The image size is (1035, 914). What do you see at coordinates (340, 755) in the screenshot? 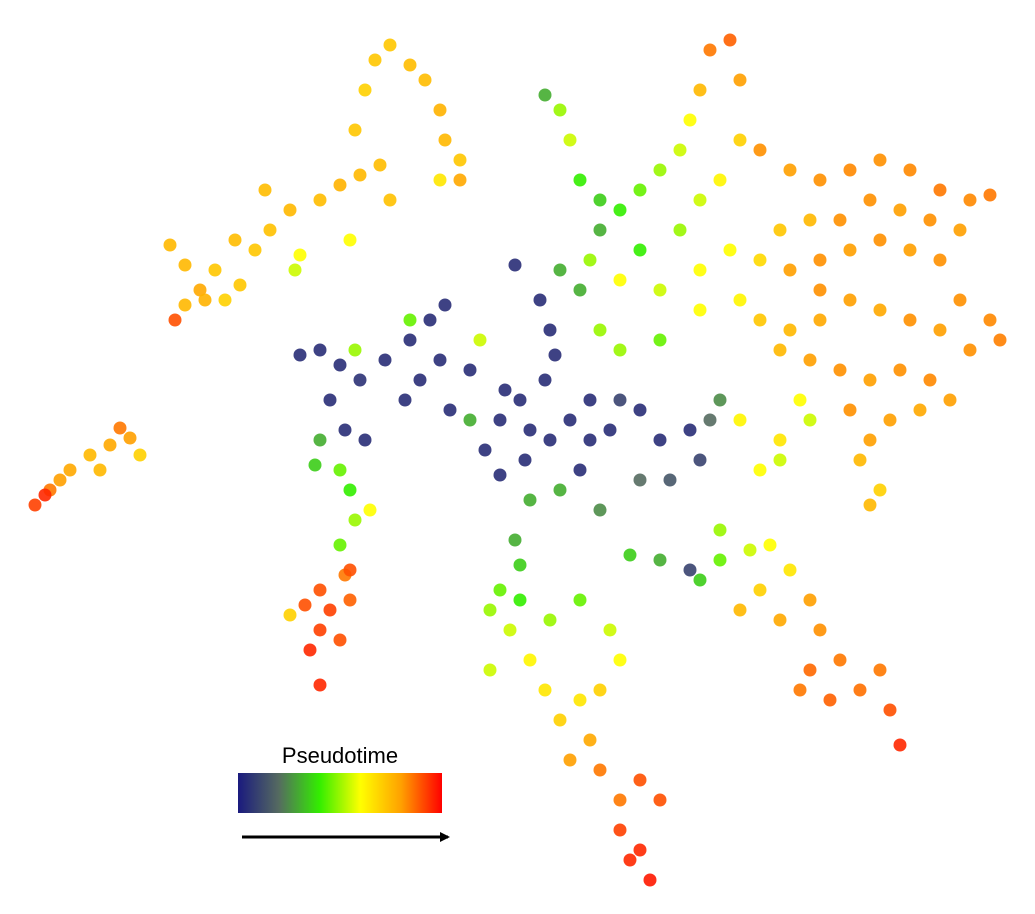
I see `legend-title: Pseudotime` at bounding box center [340, 755].